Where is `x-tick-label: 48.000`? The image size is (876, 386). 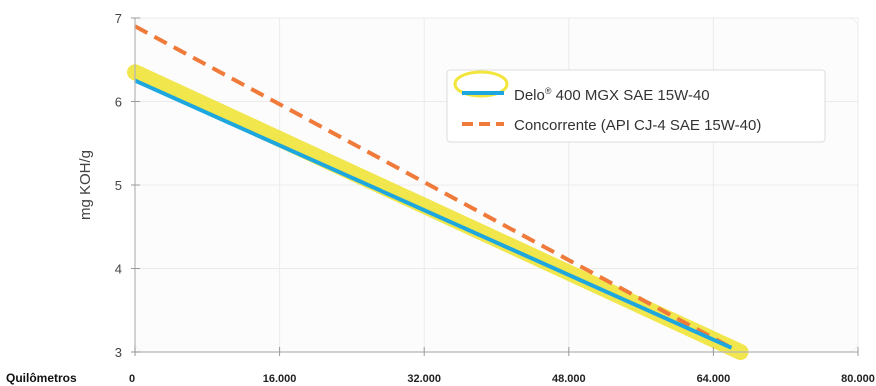 x-tick-label: 48.000 is located at coordinates (569, 379).